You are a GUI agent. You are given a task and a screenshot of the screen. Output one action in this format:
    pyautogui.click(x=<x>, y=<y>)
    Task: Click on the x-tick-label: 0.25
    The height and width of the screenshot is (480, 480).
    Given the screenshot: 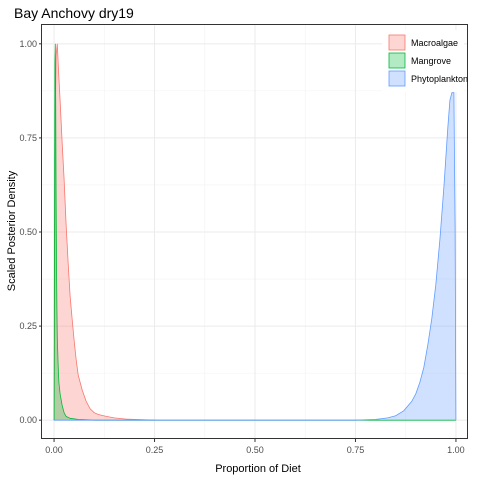 What is the action you would take?
    pyautogui.click(x=155, y=450)
    